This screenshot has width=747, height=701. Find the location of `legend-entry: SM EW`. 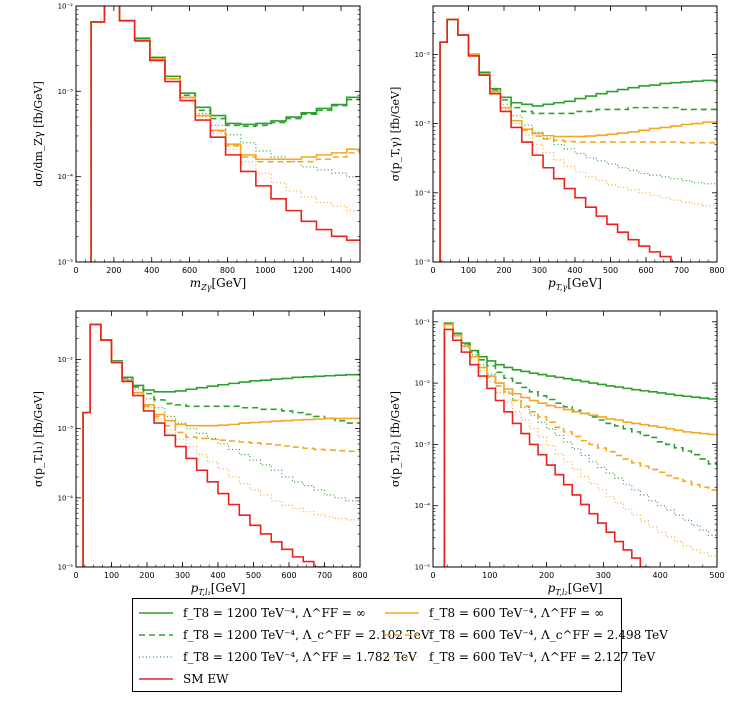

legend-entry: SM EW is located at coordinates (183, 679).